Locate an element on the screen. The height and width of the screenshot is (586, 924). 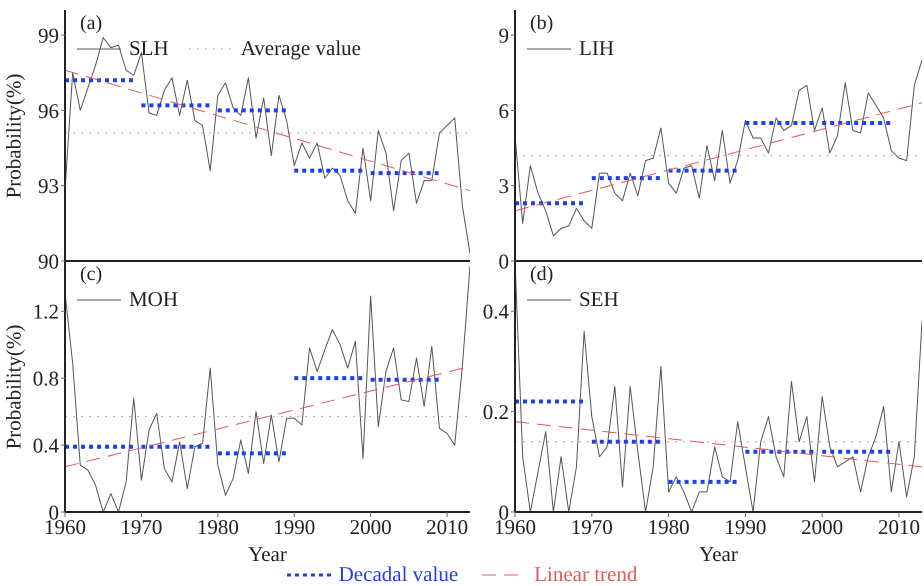
y-tick-label: 90 is located at coordinates (48, 261).